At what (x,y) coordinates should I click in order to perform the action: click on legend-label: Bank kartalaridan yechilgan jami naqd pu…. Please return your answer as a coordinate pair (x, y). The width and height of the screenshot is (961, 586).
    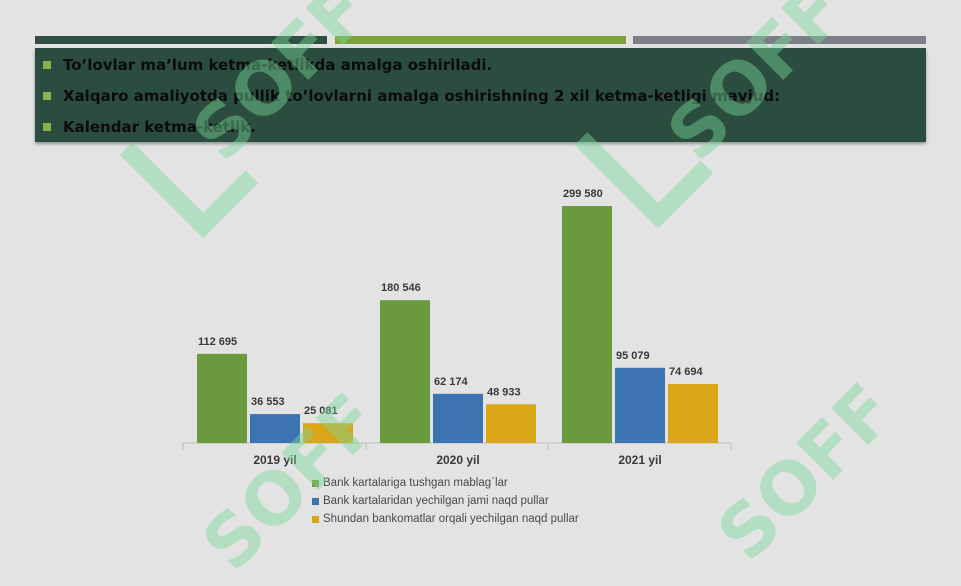
    Looking at the image, I should click on (436, 501).